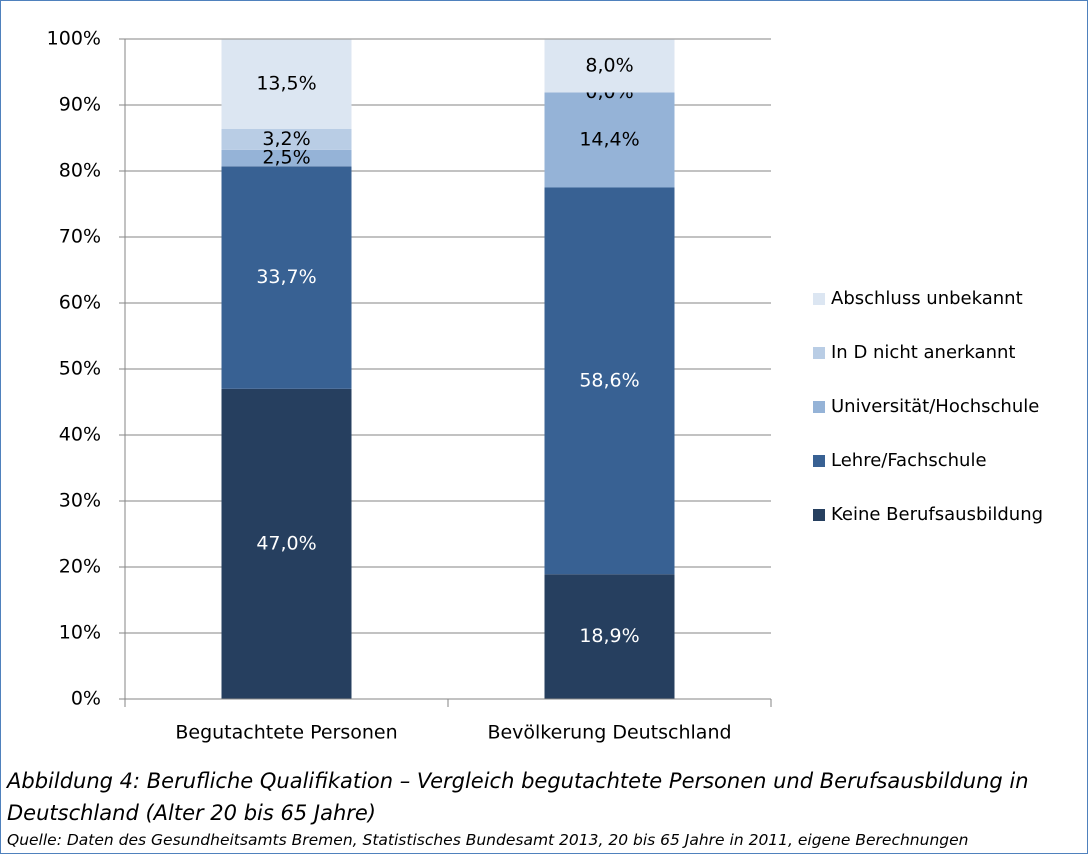 The height and width of the screenshot is (854, 1088). I want to click on x-tick-label: Bevölkerung Deutschland, so click(609, 733).